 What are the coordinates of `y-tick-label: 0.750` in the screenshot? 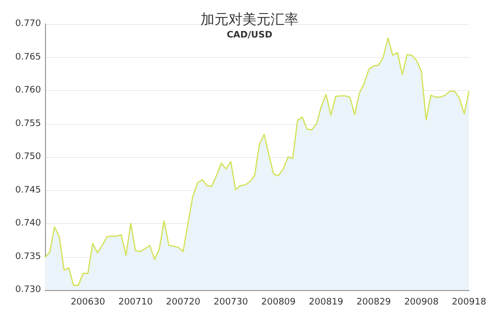 It's located at (28, 157).